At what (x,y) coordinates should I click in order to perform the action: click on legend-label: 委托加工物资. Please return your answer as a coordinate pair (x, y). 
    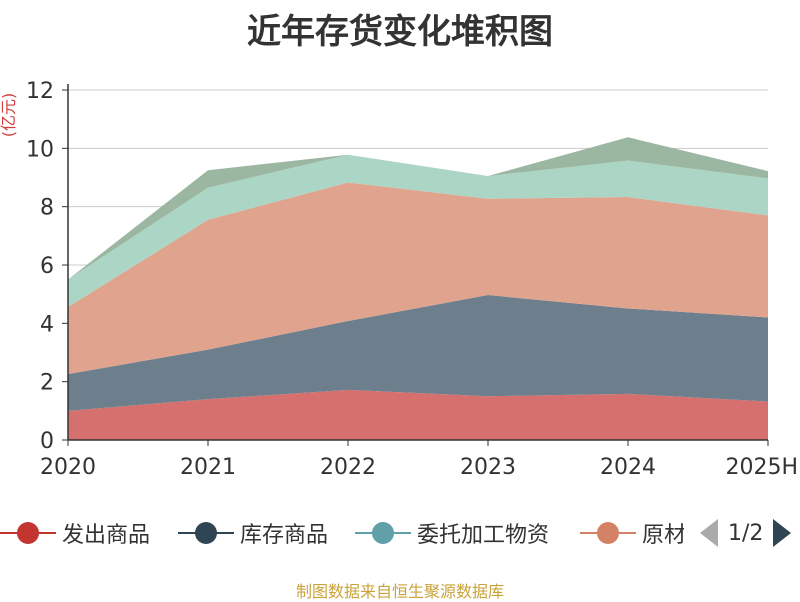
    Looking at the image, I should click on (483, 535).